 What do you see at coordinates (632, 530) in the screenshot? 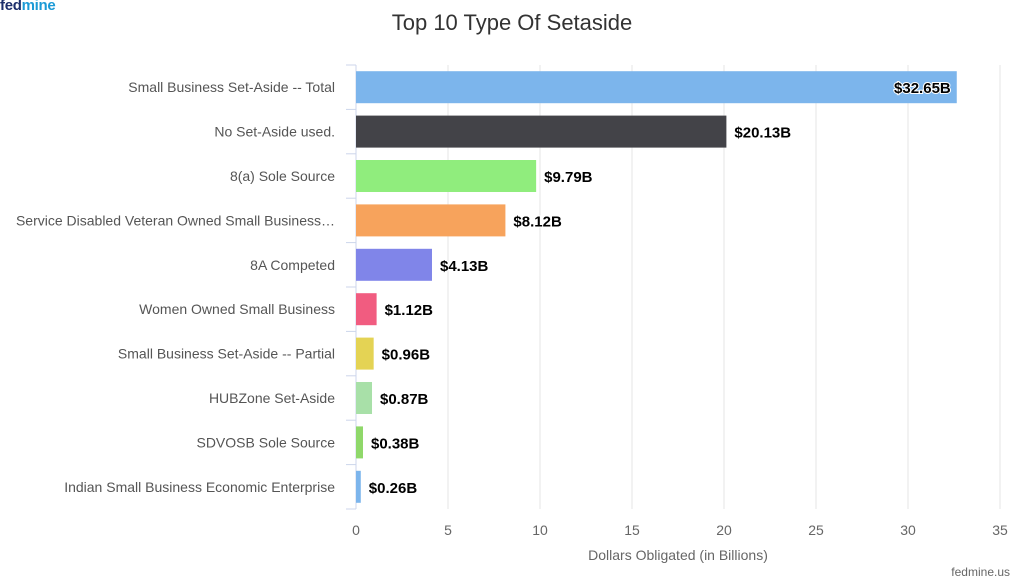
I see `x-tick-label: 15` at bounding box center [632, 530].